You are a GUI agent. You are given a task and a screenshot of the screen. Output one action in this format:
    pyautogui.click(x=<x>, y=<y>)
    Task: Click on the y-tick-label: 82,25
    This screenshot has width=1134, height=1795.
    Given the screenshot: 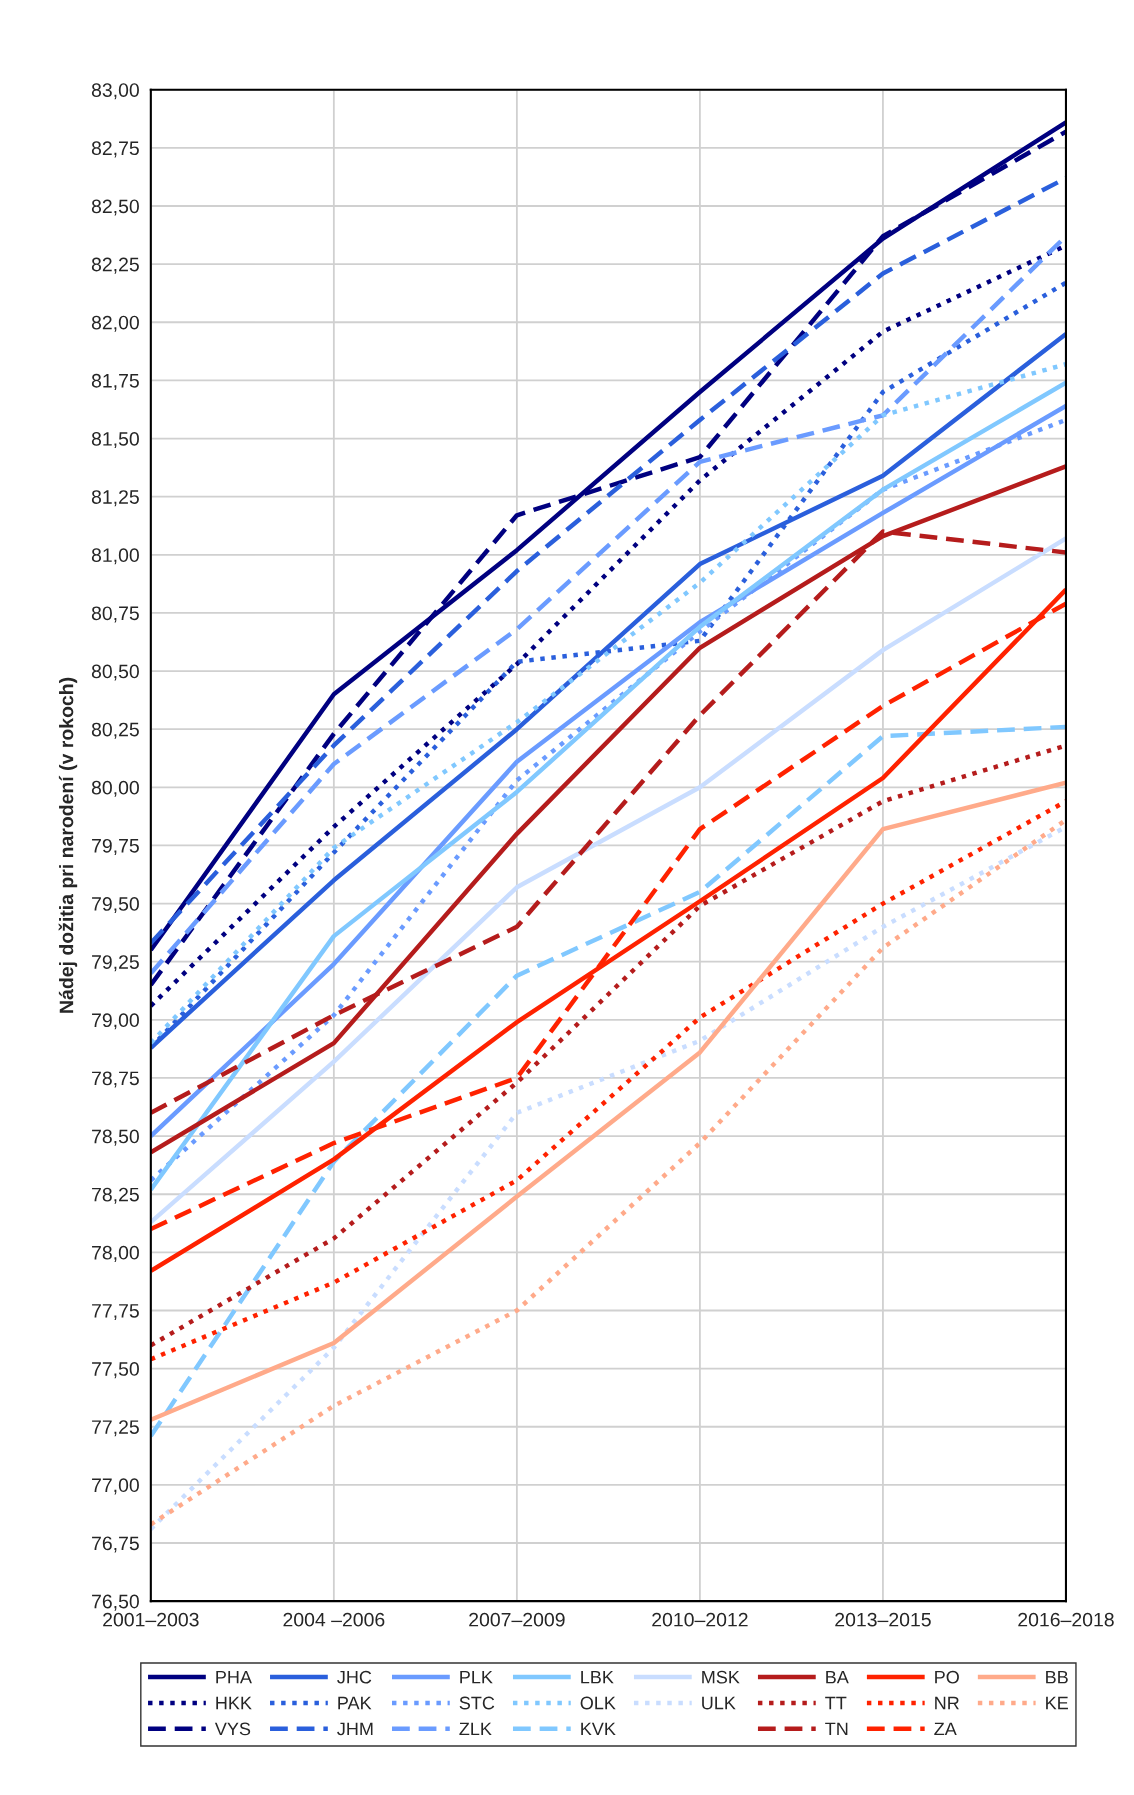 What is the action you would take?
    pyautogui.click(x=115, y=265)
    